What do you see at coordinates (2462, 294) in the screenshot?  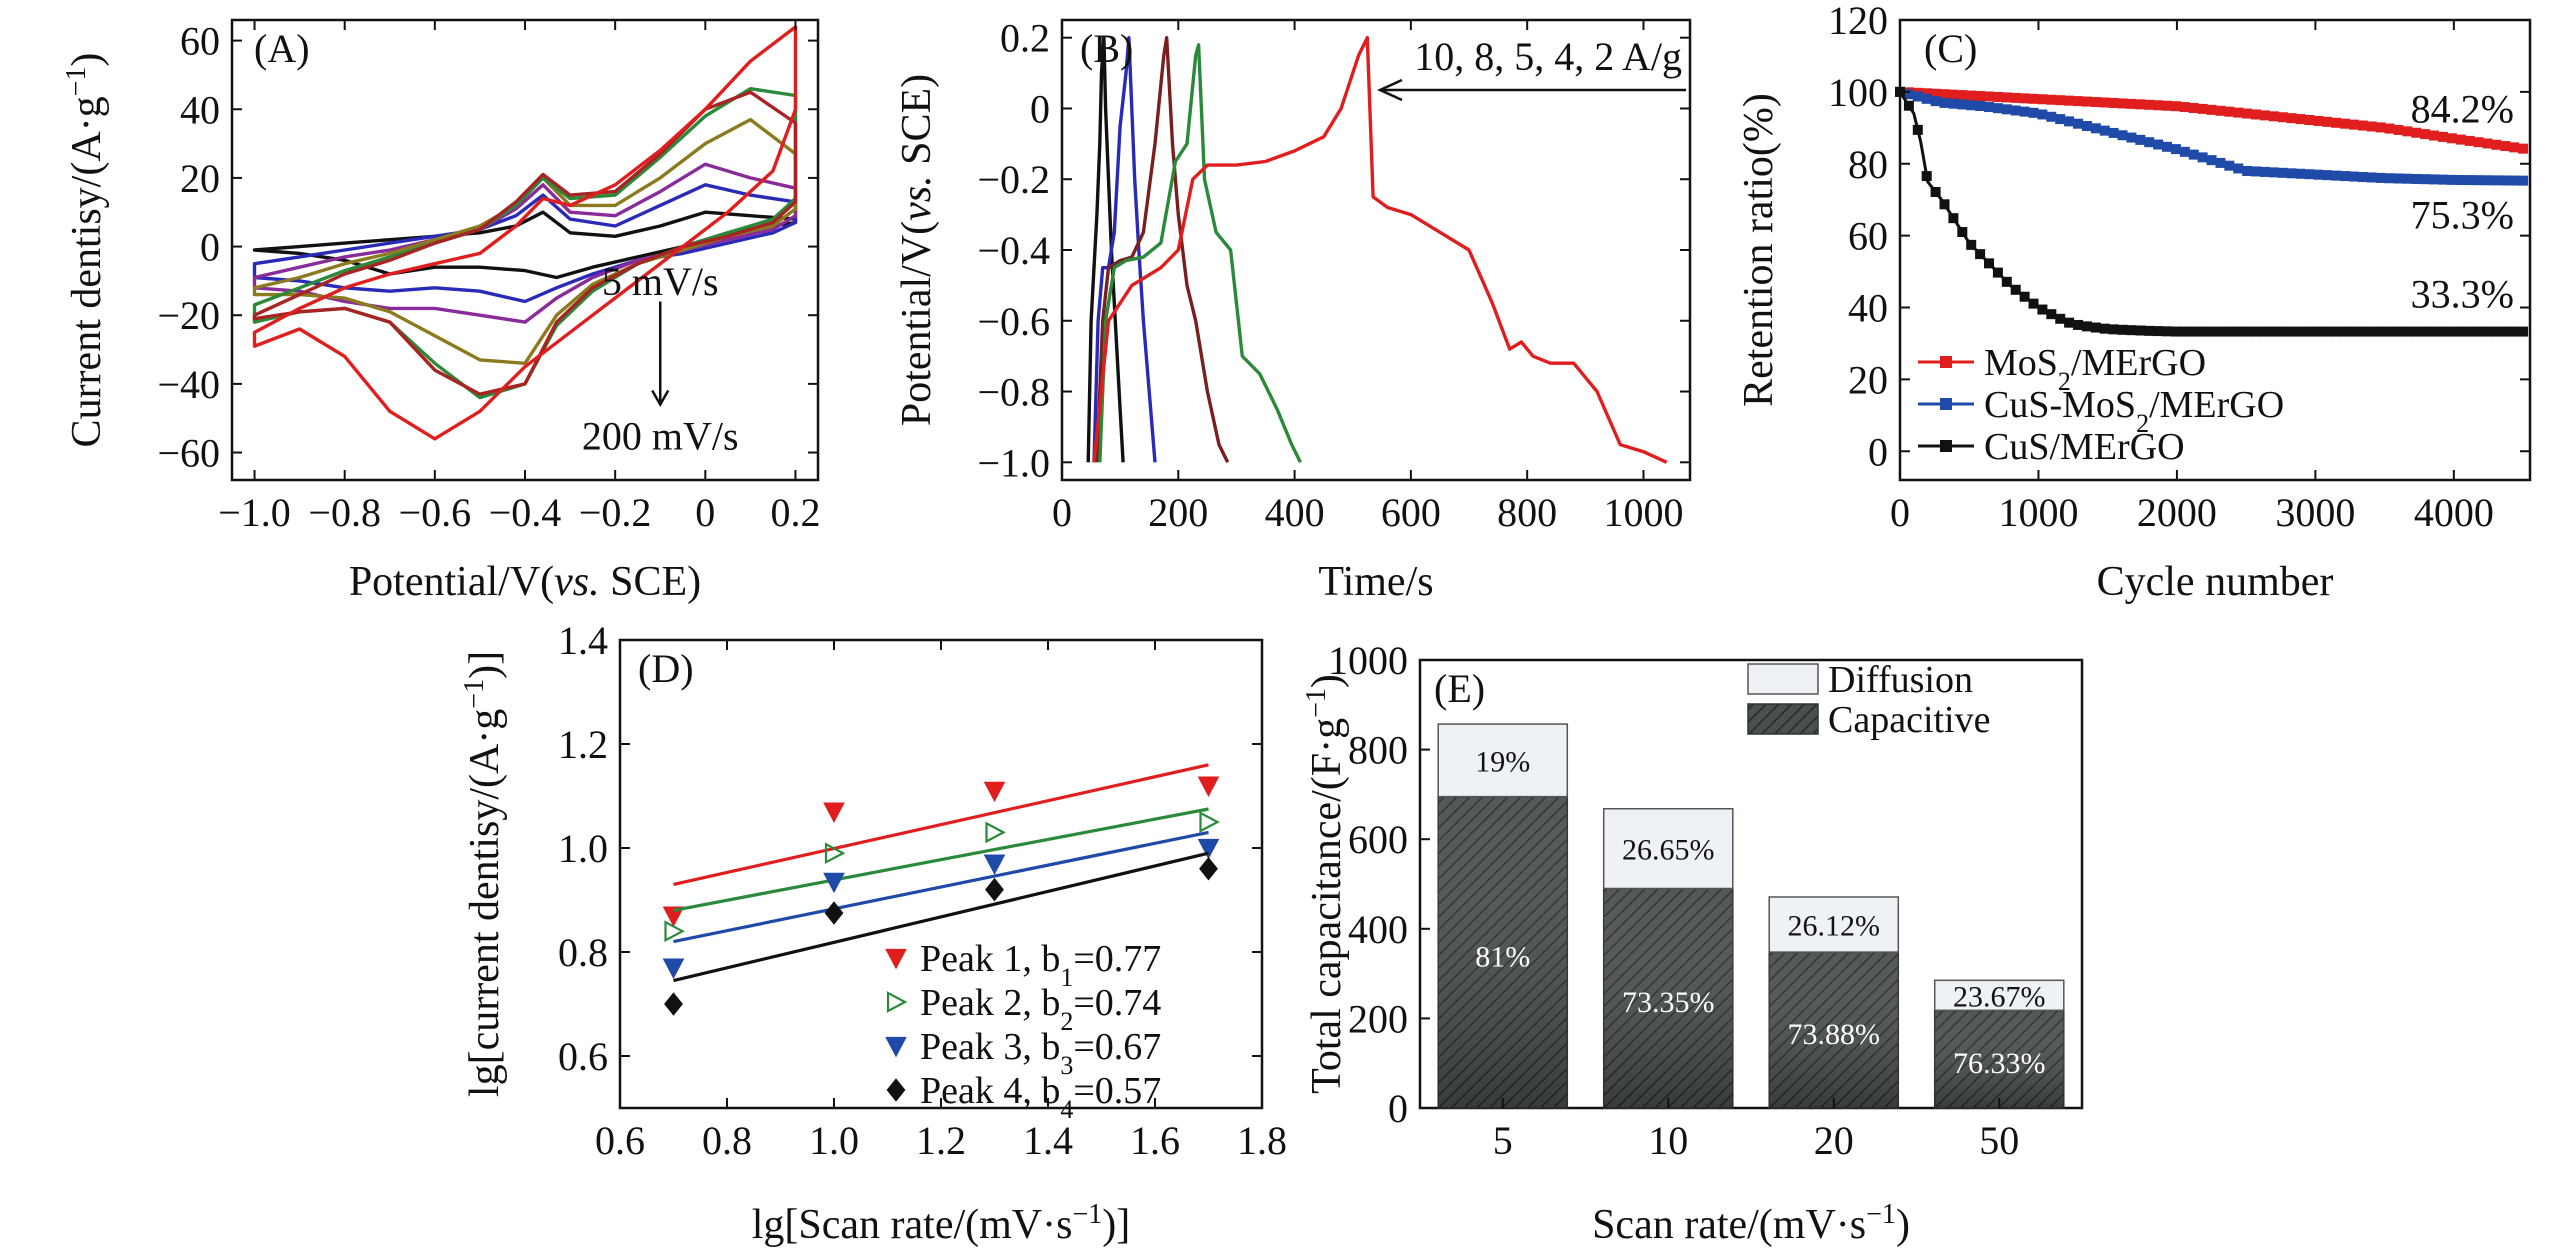 I see `annotation-33: 33.3%` at bounding box center [2462, 294].